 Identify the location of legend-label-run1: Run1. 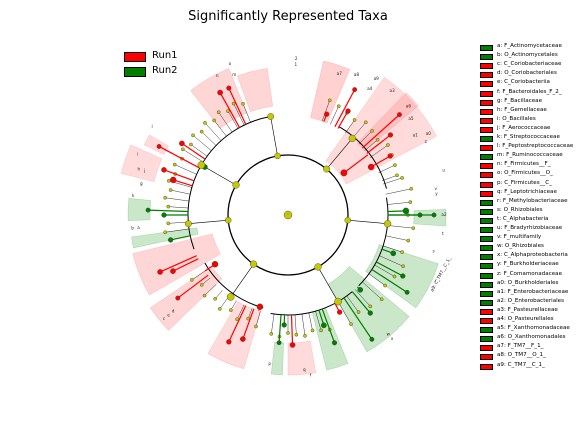
(165, 55).